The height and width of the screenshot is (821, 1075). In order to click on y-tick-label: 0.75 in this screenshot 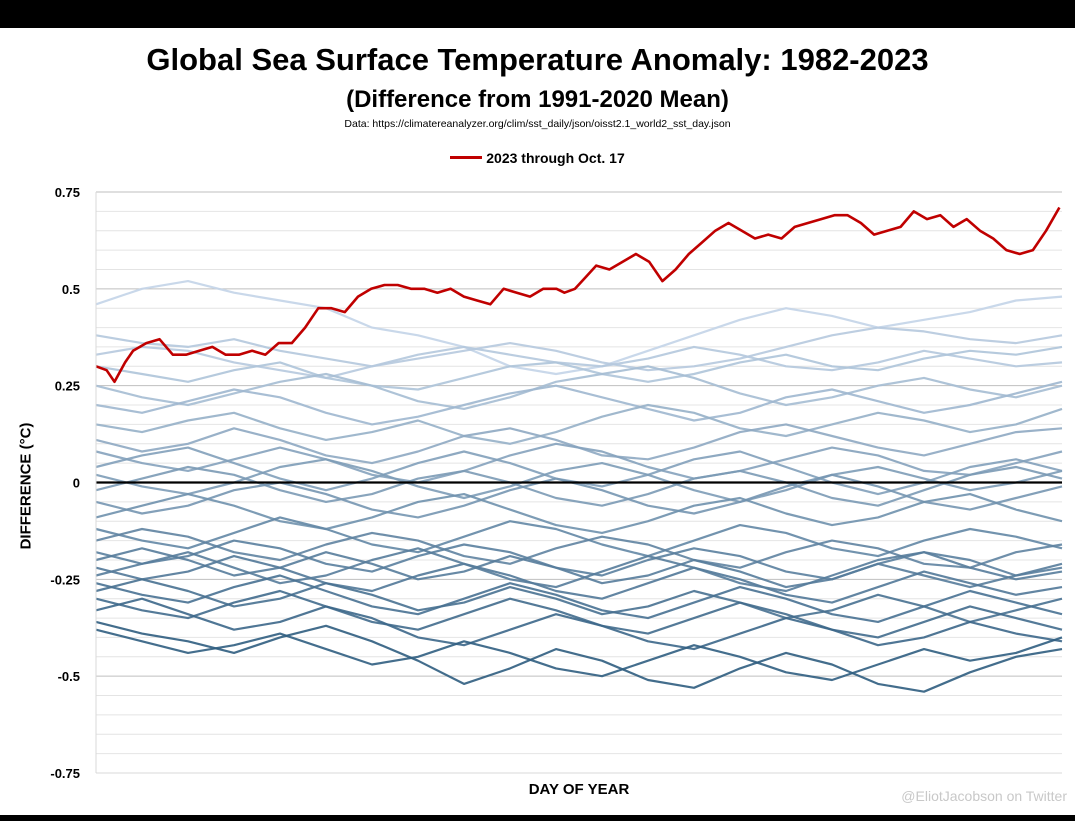, I will do `click(67, 192)`.